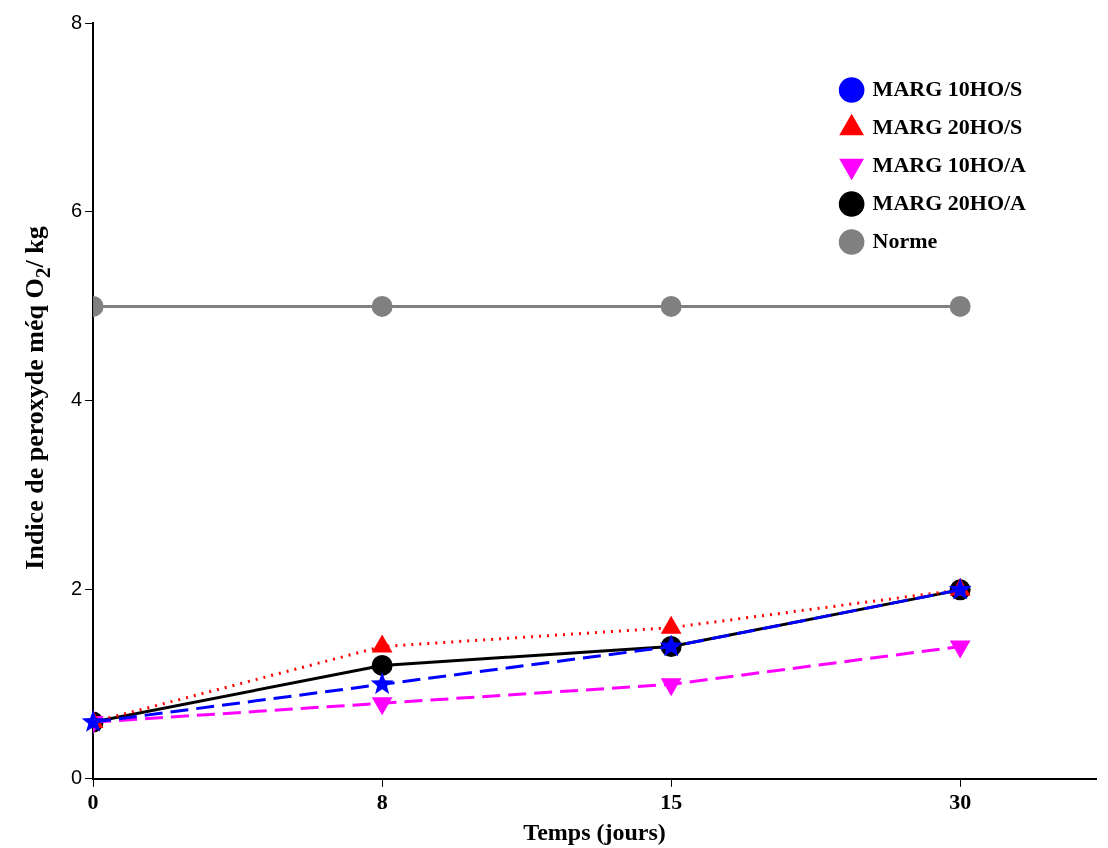  What do you see at coordinates (77, 399) in the screenshot?
I see `y-tick-label: 4` at bounding box center [77, 399].